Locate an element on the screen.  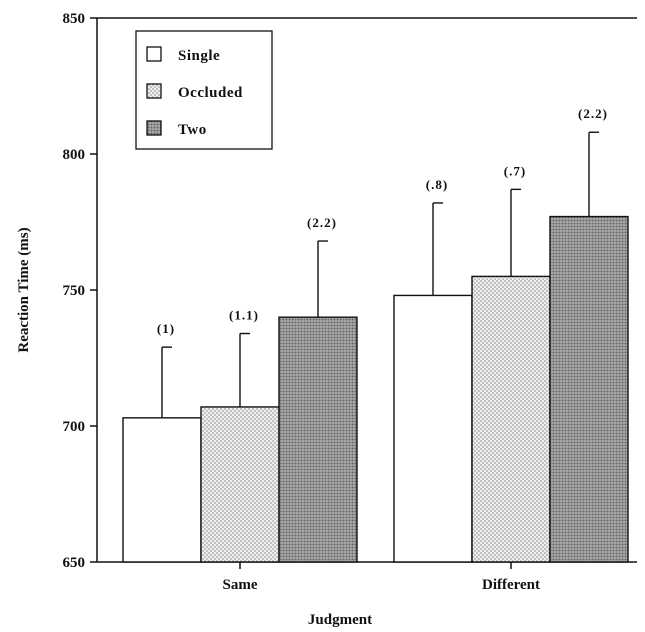
legend-swatch-single is located at coordinates (154, 54).